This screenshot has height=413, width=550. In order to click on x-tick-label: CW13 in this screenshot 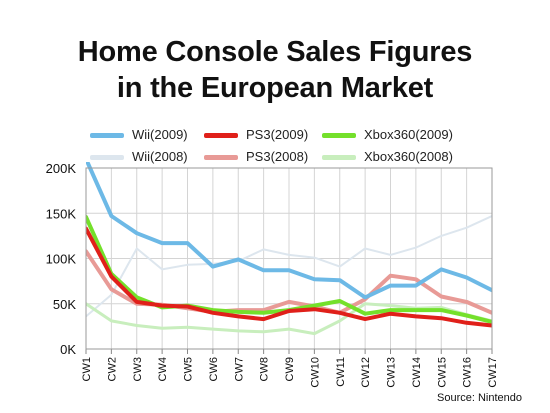, I will do `click(392, 372)`.